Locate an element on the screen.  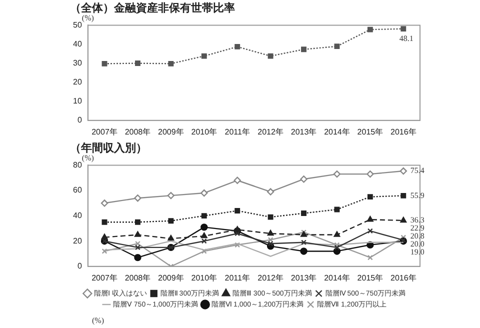
data-label: 55.9 is located at coordinates (417, 195).